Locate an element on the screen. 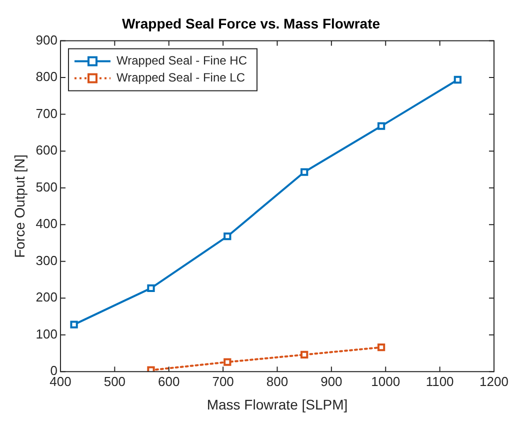 The image size is (520, 428). legend-label: Wrapped Seal - Fine LC is located at coordinates (181, 77).